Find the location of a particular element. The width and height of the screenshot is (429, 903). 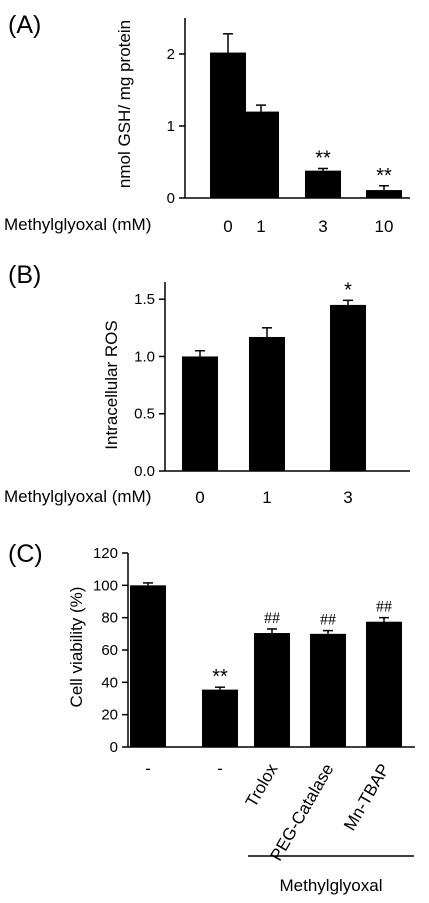

panel-c-ylabel: Cell viability (%) is located at coordinates (76, 647).